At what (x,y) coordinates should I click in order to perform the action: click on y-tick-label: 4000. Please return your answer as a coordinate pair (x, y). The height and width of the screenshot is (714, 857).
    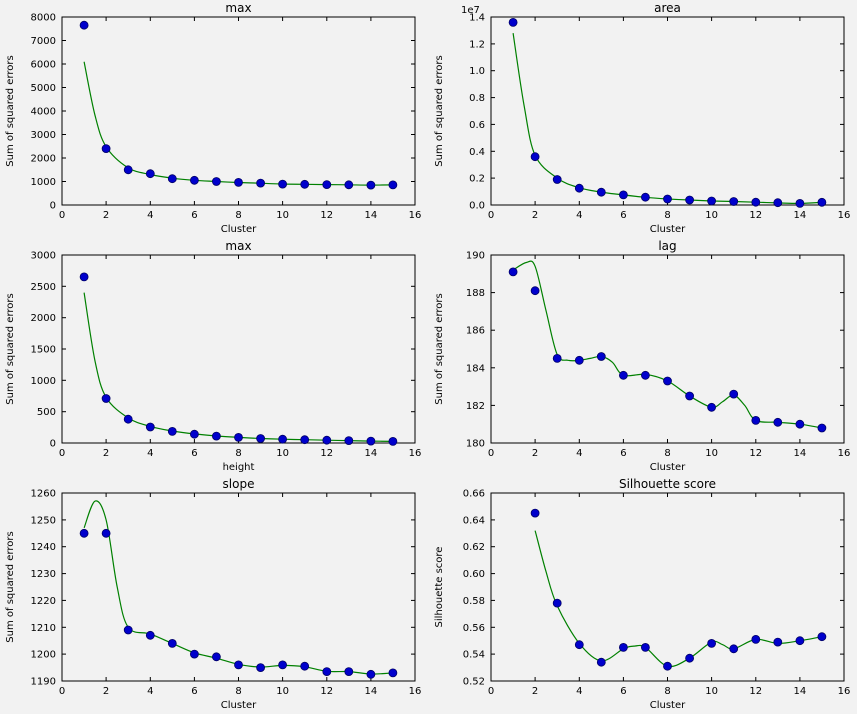
    Looking at the image, I should click on (43, 112).